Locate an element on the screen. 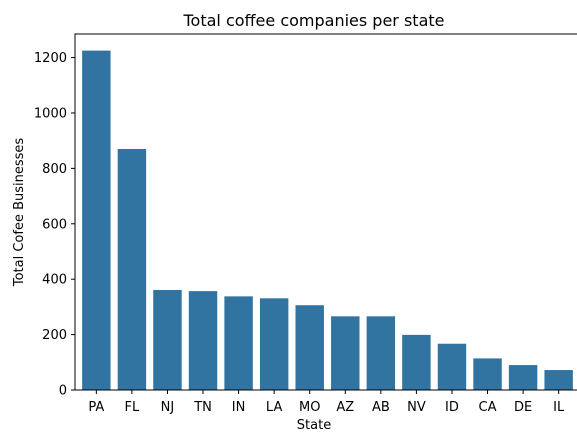 The height and width of the screenshot is (443, 577). x-tick-label-de: DE is located at coordinates (523, 407).